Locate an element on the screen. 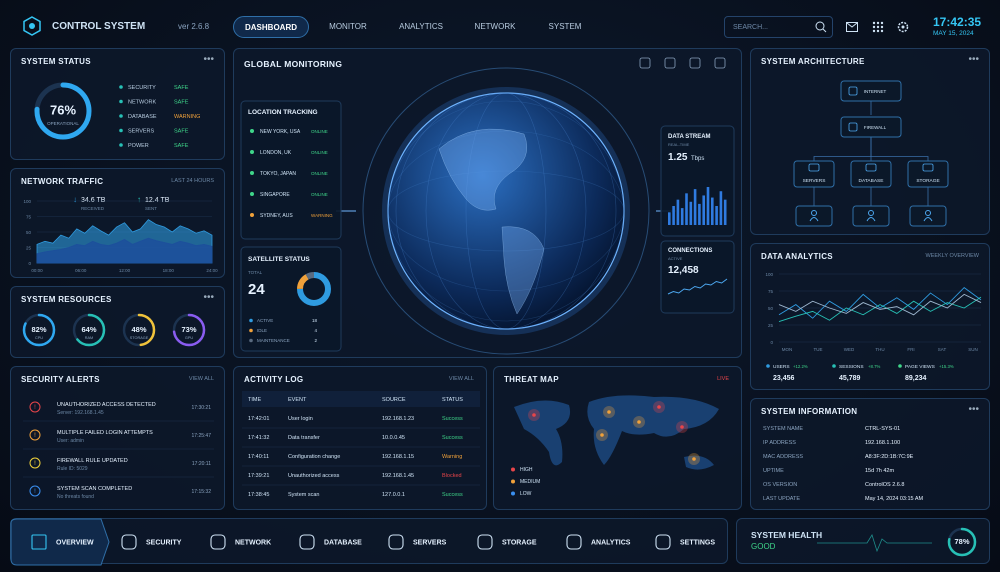 The width and height of the screenshot is (1000, 572). cell: Blocked is located at coordinates (452, 476).